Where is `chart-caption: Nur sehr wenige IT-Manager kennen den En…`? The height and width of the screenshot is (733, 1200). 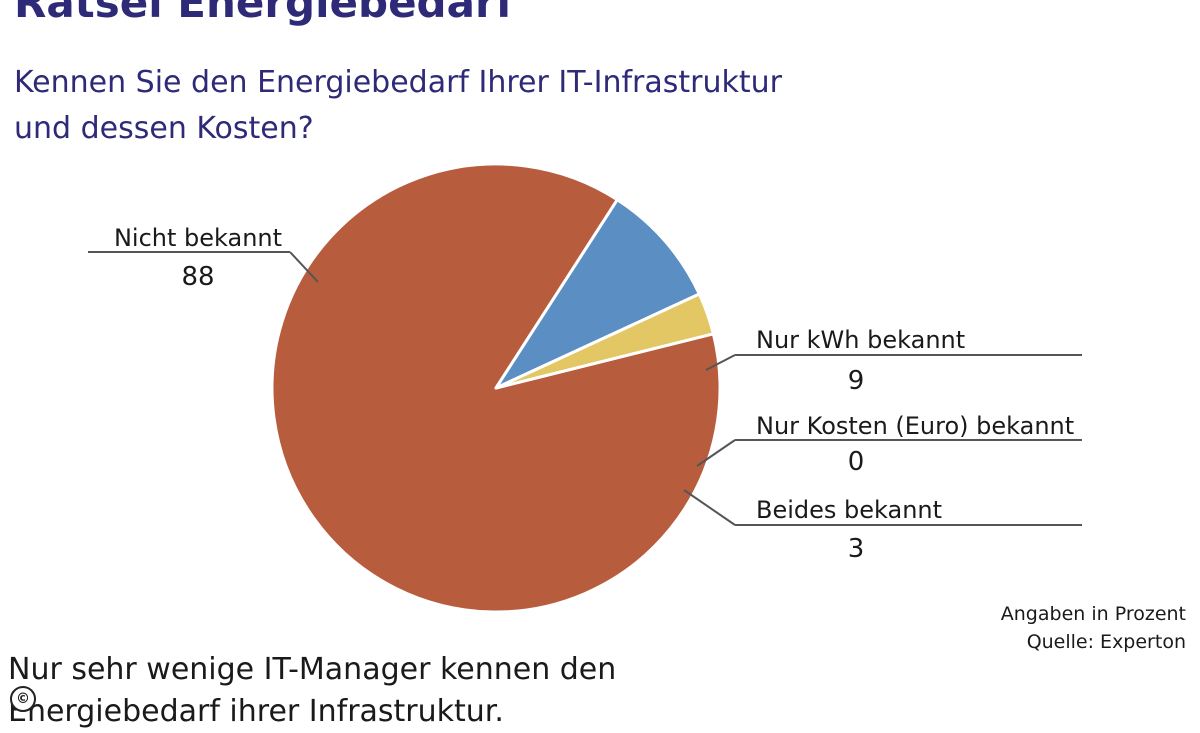 chart-caption: Nur sehr wenige IT-Manager kennen den En… is located at coordinates (312, 691).